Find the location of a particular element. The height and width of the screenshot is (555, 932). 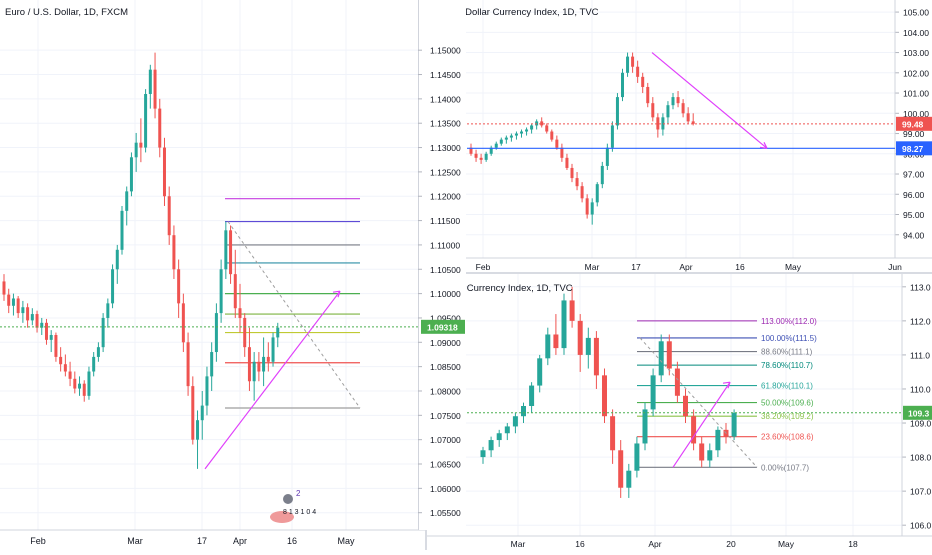

y-tick-label: 1.11500 is located at coordinates (445, 221).